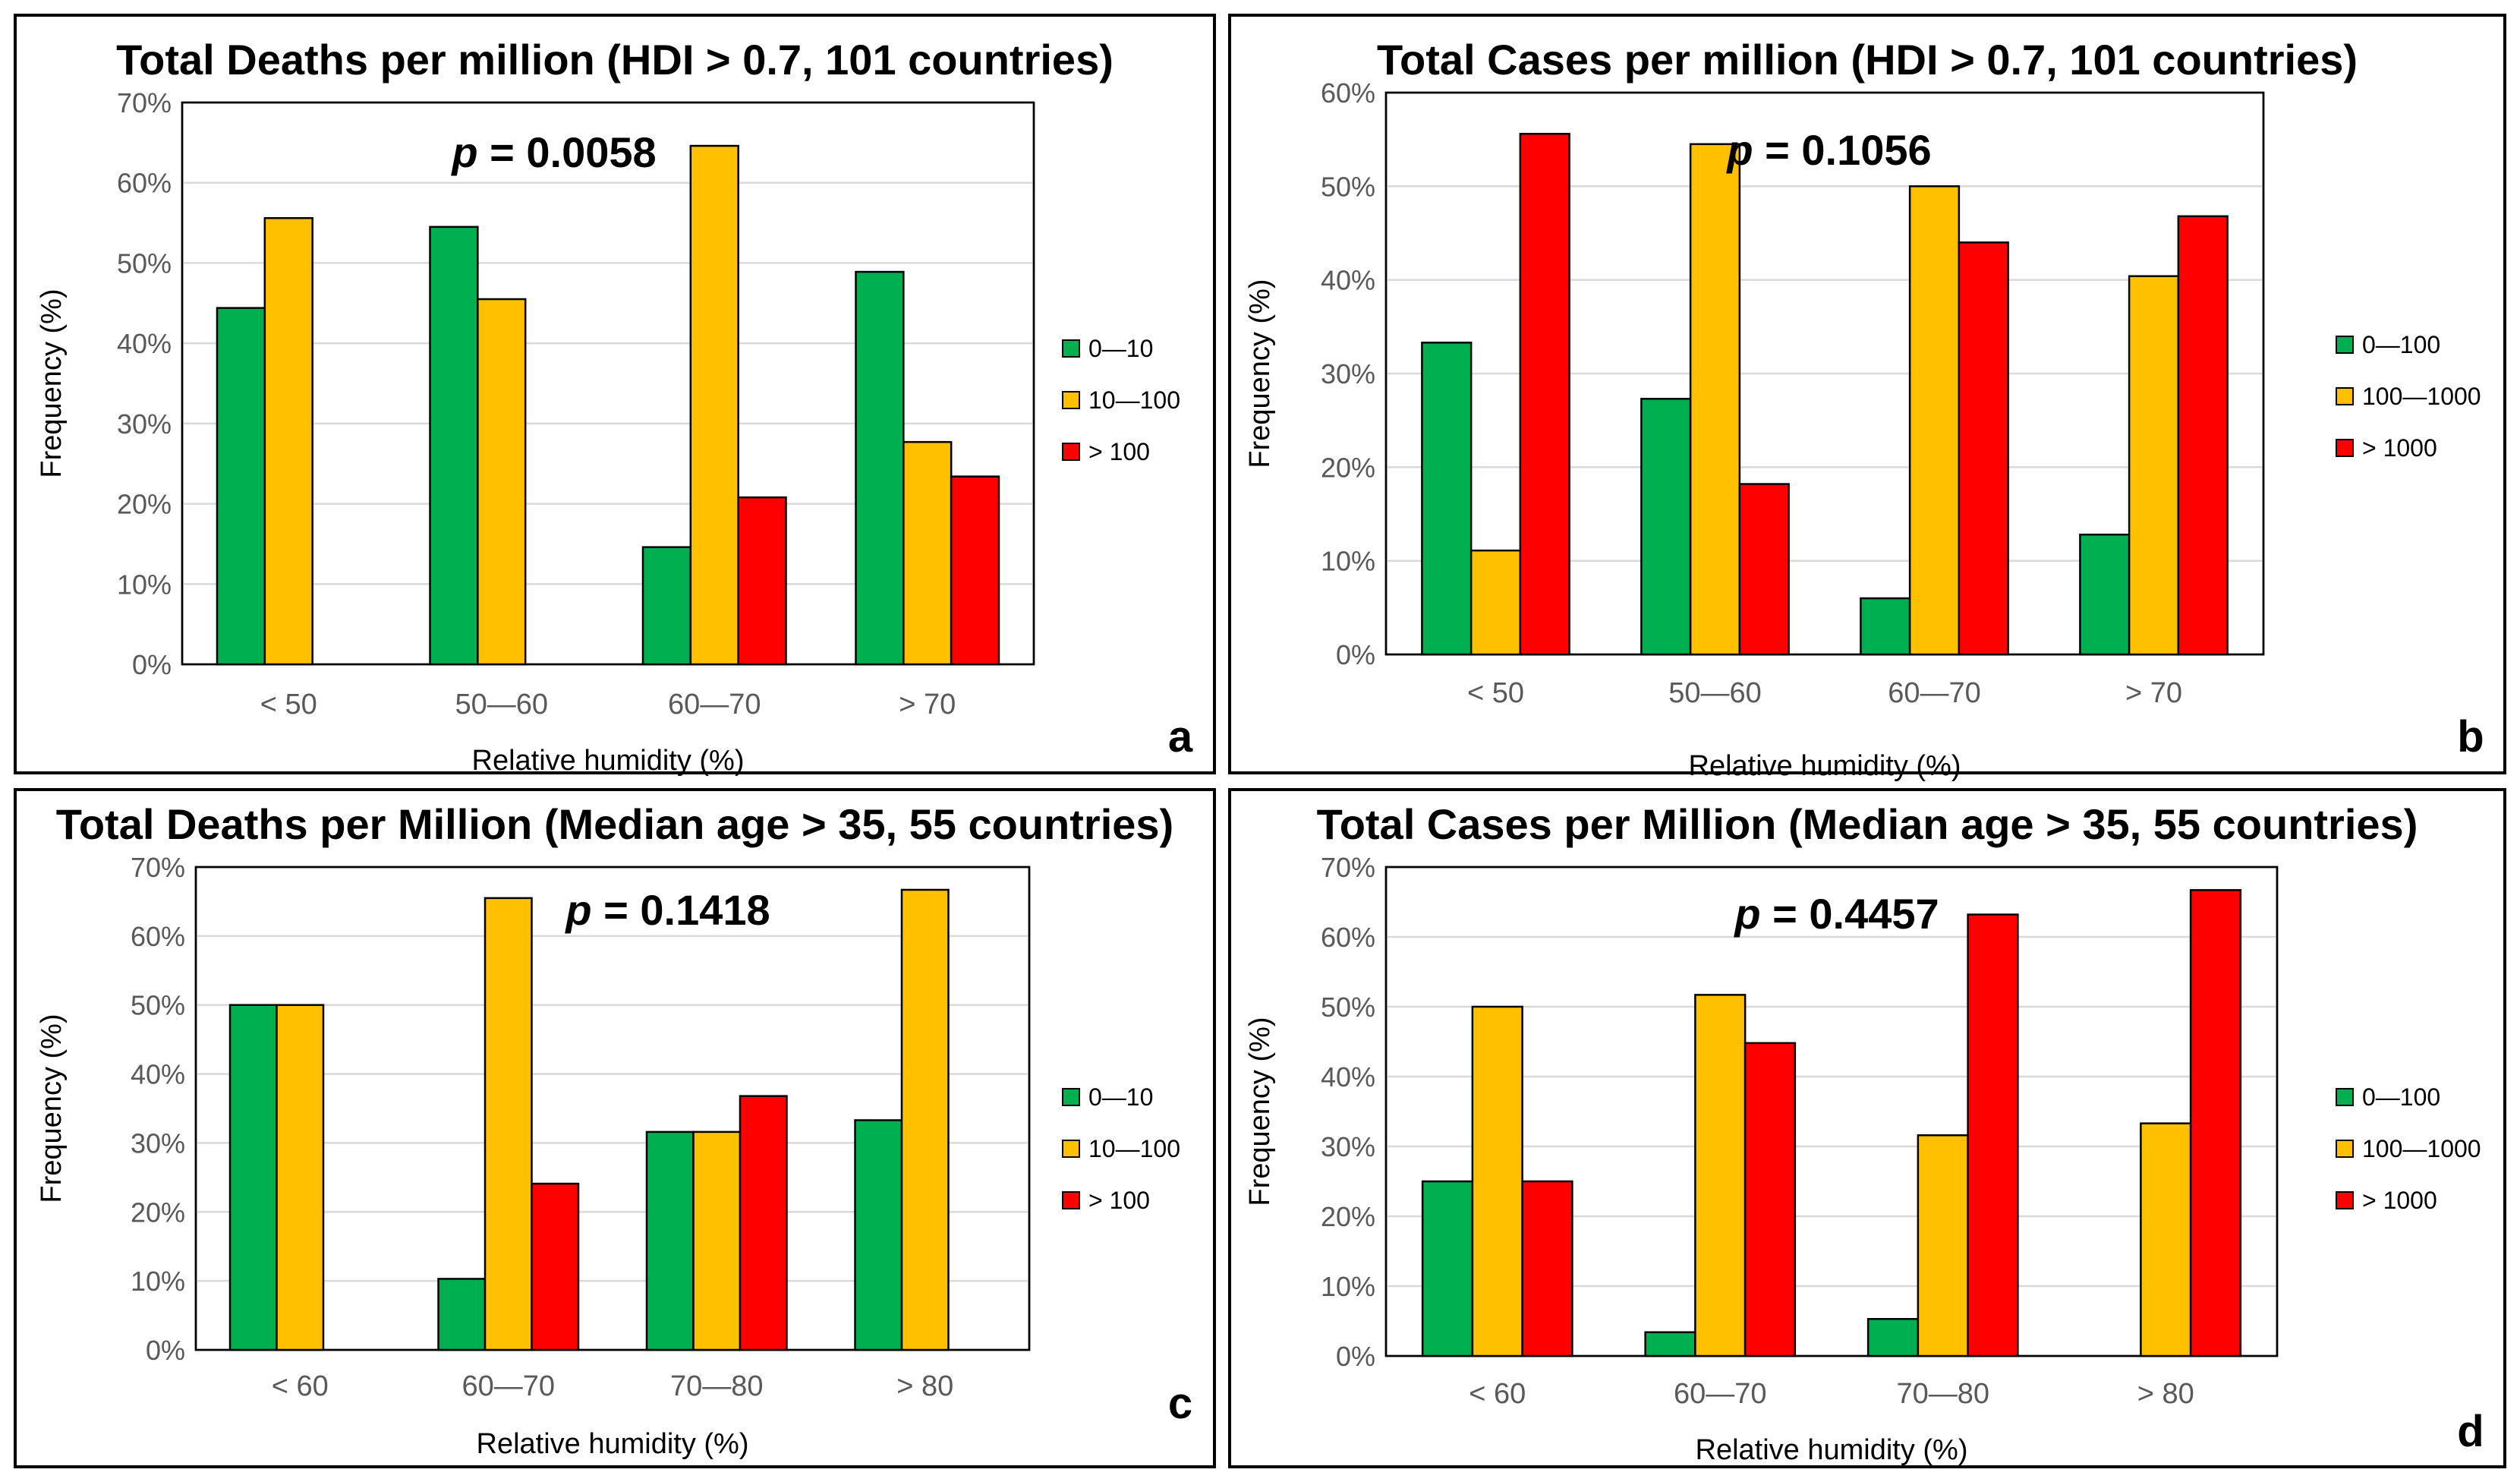  I want to click on legend-label: 0—10, so click(1120, 348).